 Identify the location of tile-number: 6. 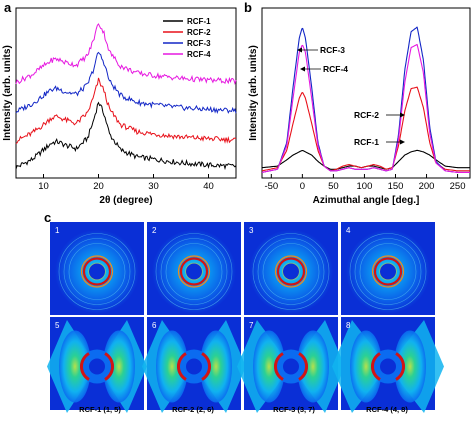
(154, 325).